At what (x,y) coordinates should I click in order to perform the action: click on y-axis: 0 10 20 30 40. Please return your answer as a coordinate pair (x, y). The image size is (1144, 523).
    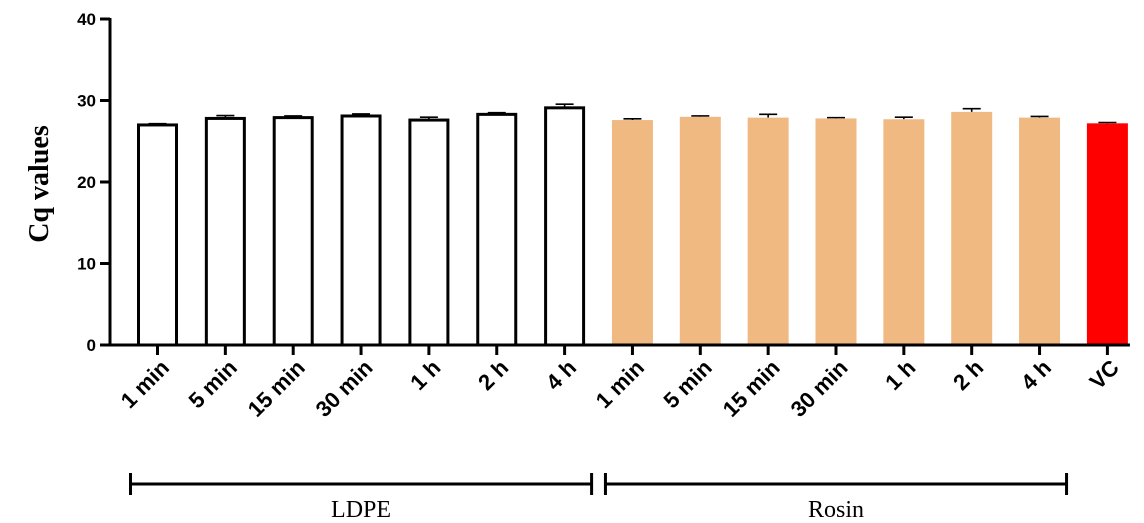
    Looking at the image, I should click on (94, 182).